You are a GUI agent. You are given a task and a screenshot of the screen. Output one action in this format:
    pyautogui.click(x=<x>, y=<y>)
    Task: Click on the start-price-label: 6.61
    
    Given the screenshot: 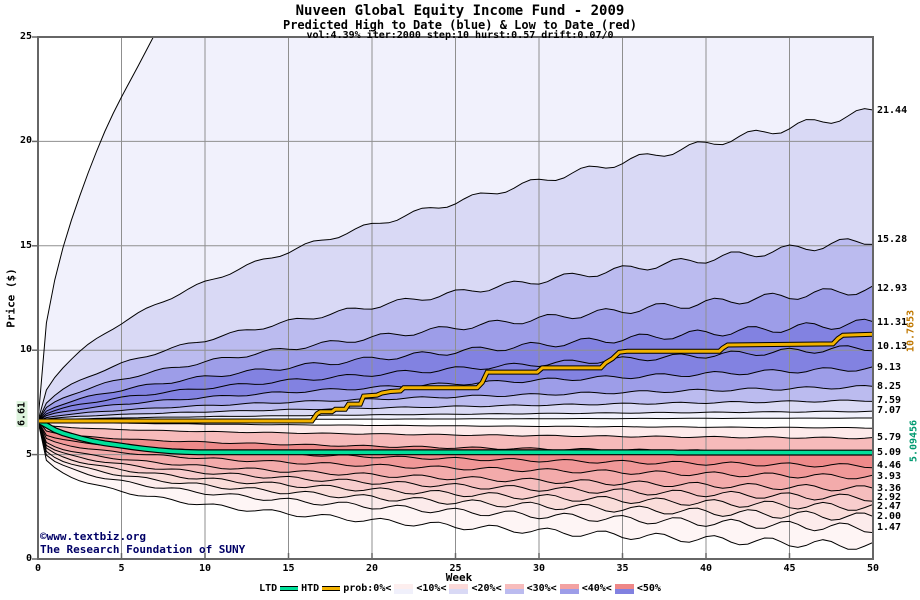 What is the action you would take?
    pyautogui.click(x=22, y=414)
    